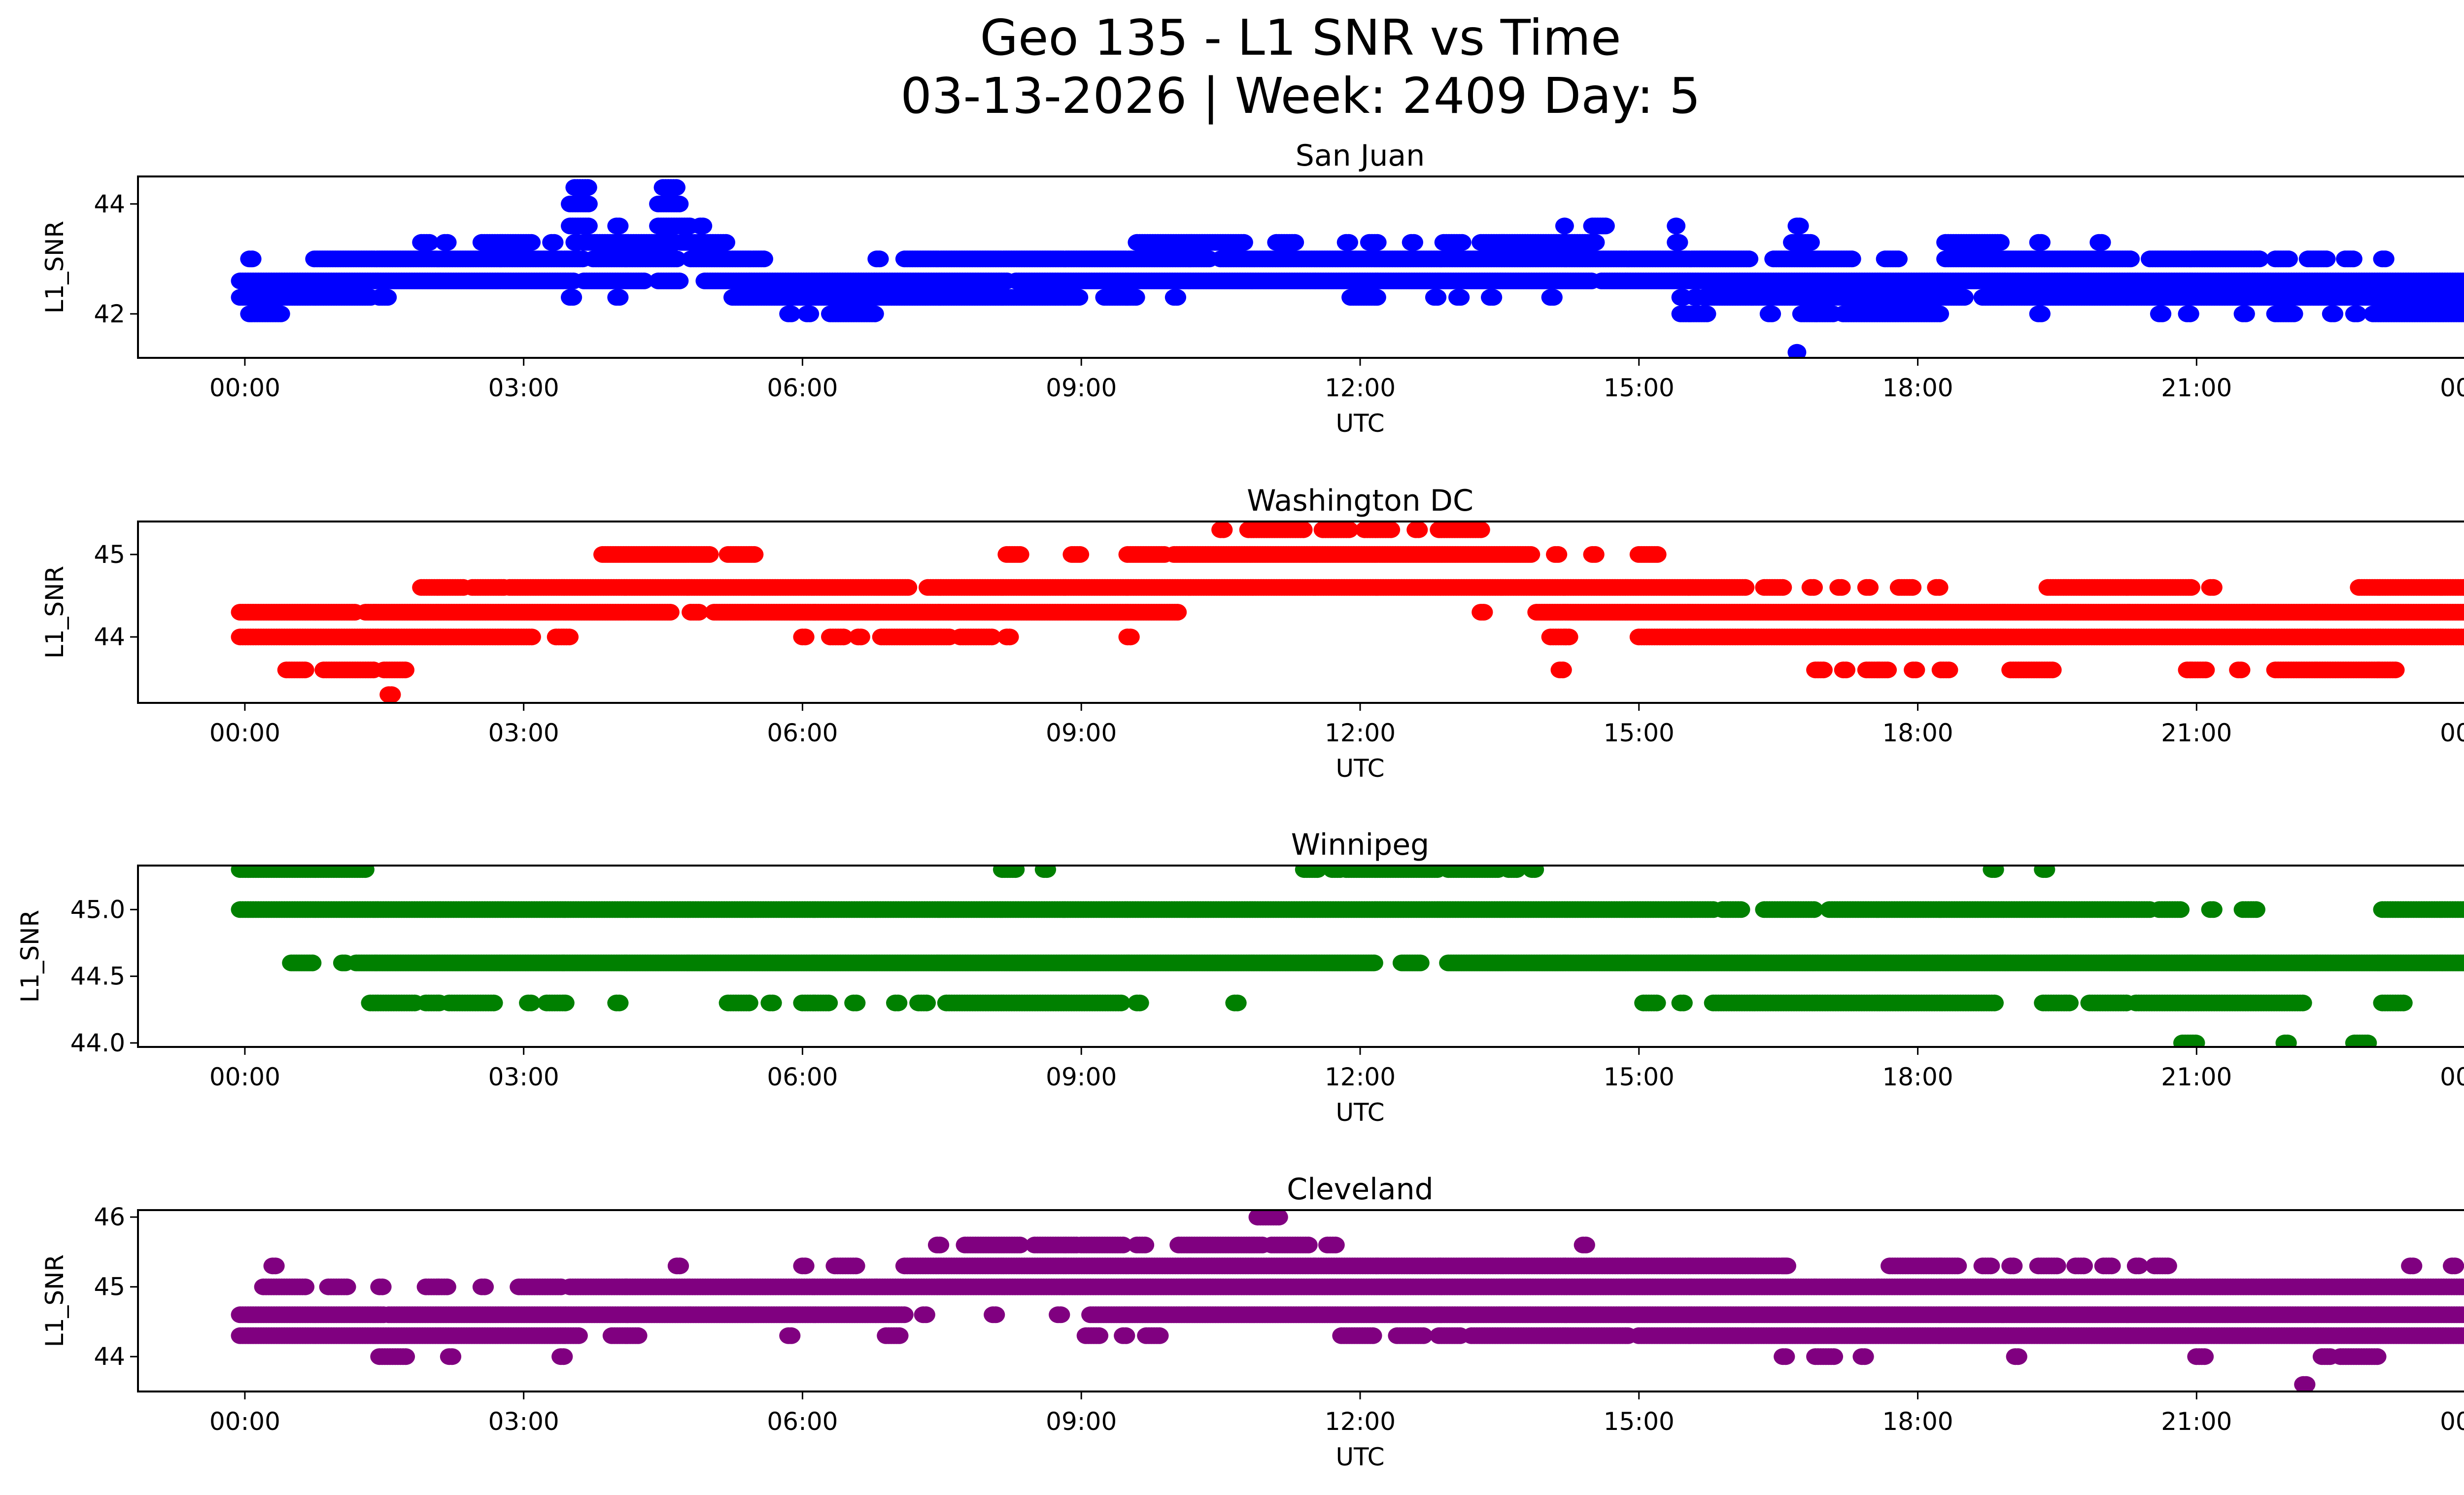  Describe the element at coordinates (1360, 845) in the screenshot. I see `subplot-title: Winnipeg` at that location.